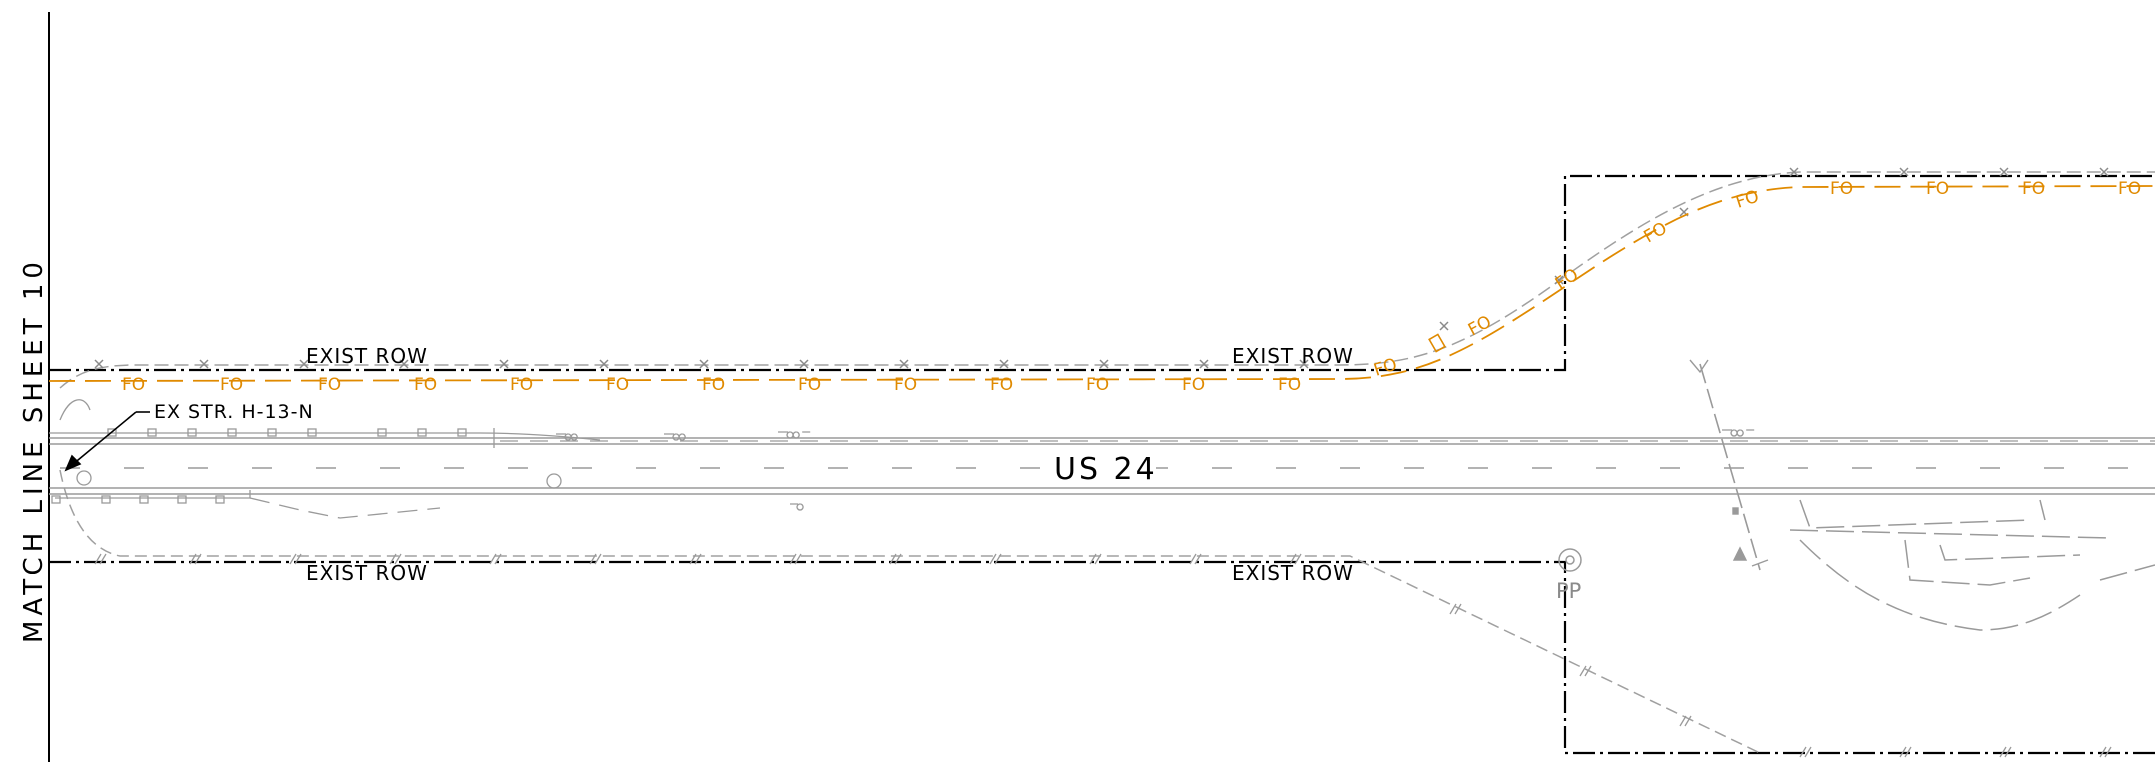 The image size is (2155, 762). I want to click on south-side-features, so click(427, 504).